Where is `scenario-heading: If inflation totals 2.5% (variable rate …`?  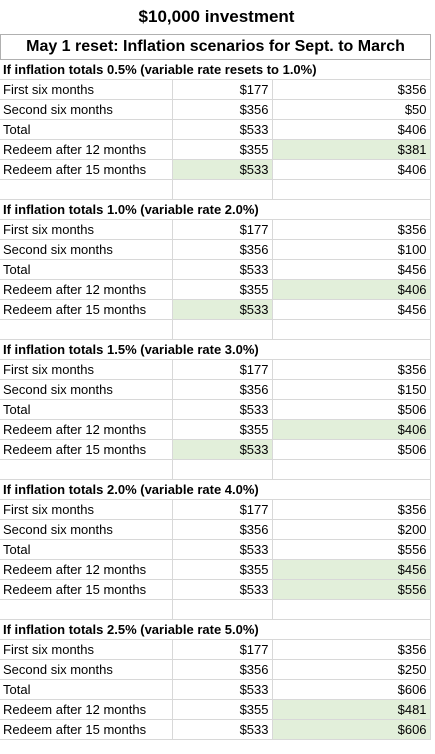 scenario-heading: If inflation totals 2.5% (variable rate … is located at coordinates (215, 629).